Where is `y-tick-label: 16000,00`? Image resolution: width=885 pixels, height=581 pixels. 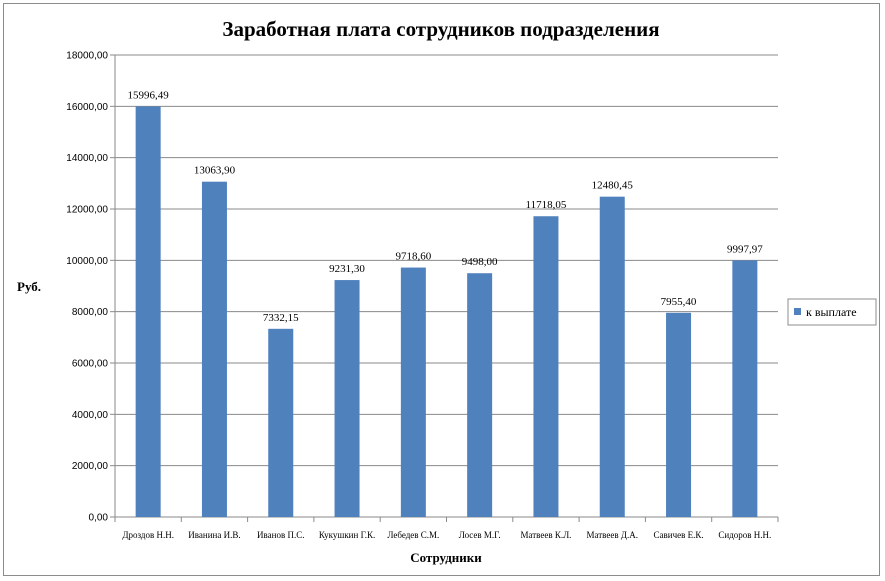 y-tick-label: 16000,00 is located at coordinates (87, 107).